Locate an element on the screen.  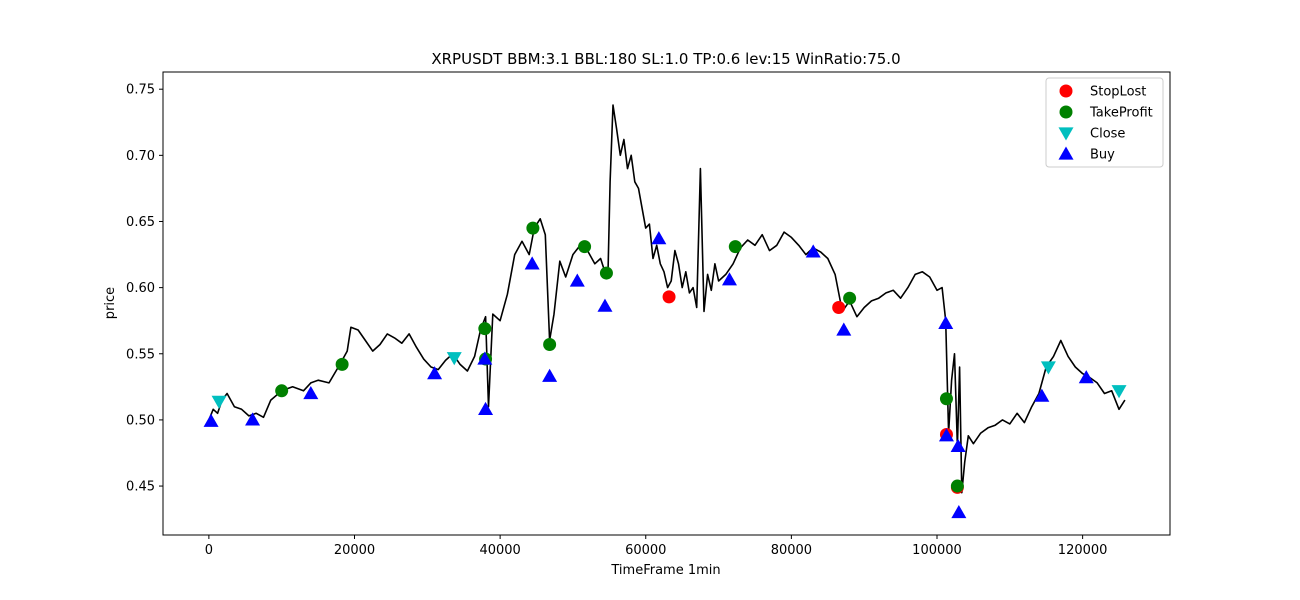
y-tick-label: 0.60 is located at coordinates (140, 288).